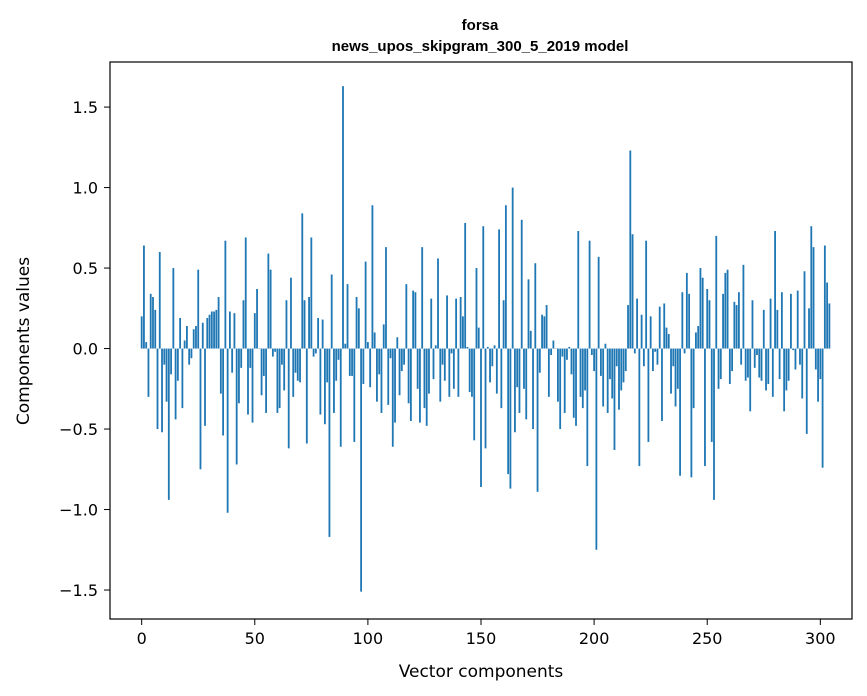 The width and height of the screenshot is (867, 696). Describe the element at coordinates (486, 633) in the screenshot. I see `x-axis-ticks: 0 50 100 150 200 250 300` at that location.